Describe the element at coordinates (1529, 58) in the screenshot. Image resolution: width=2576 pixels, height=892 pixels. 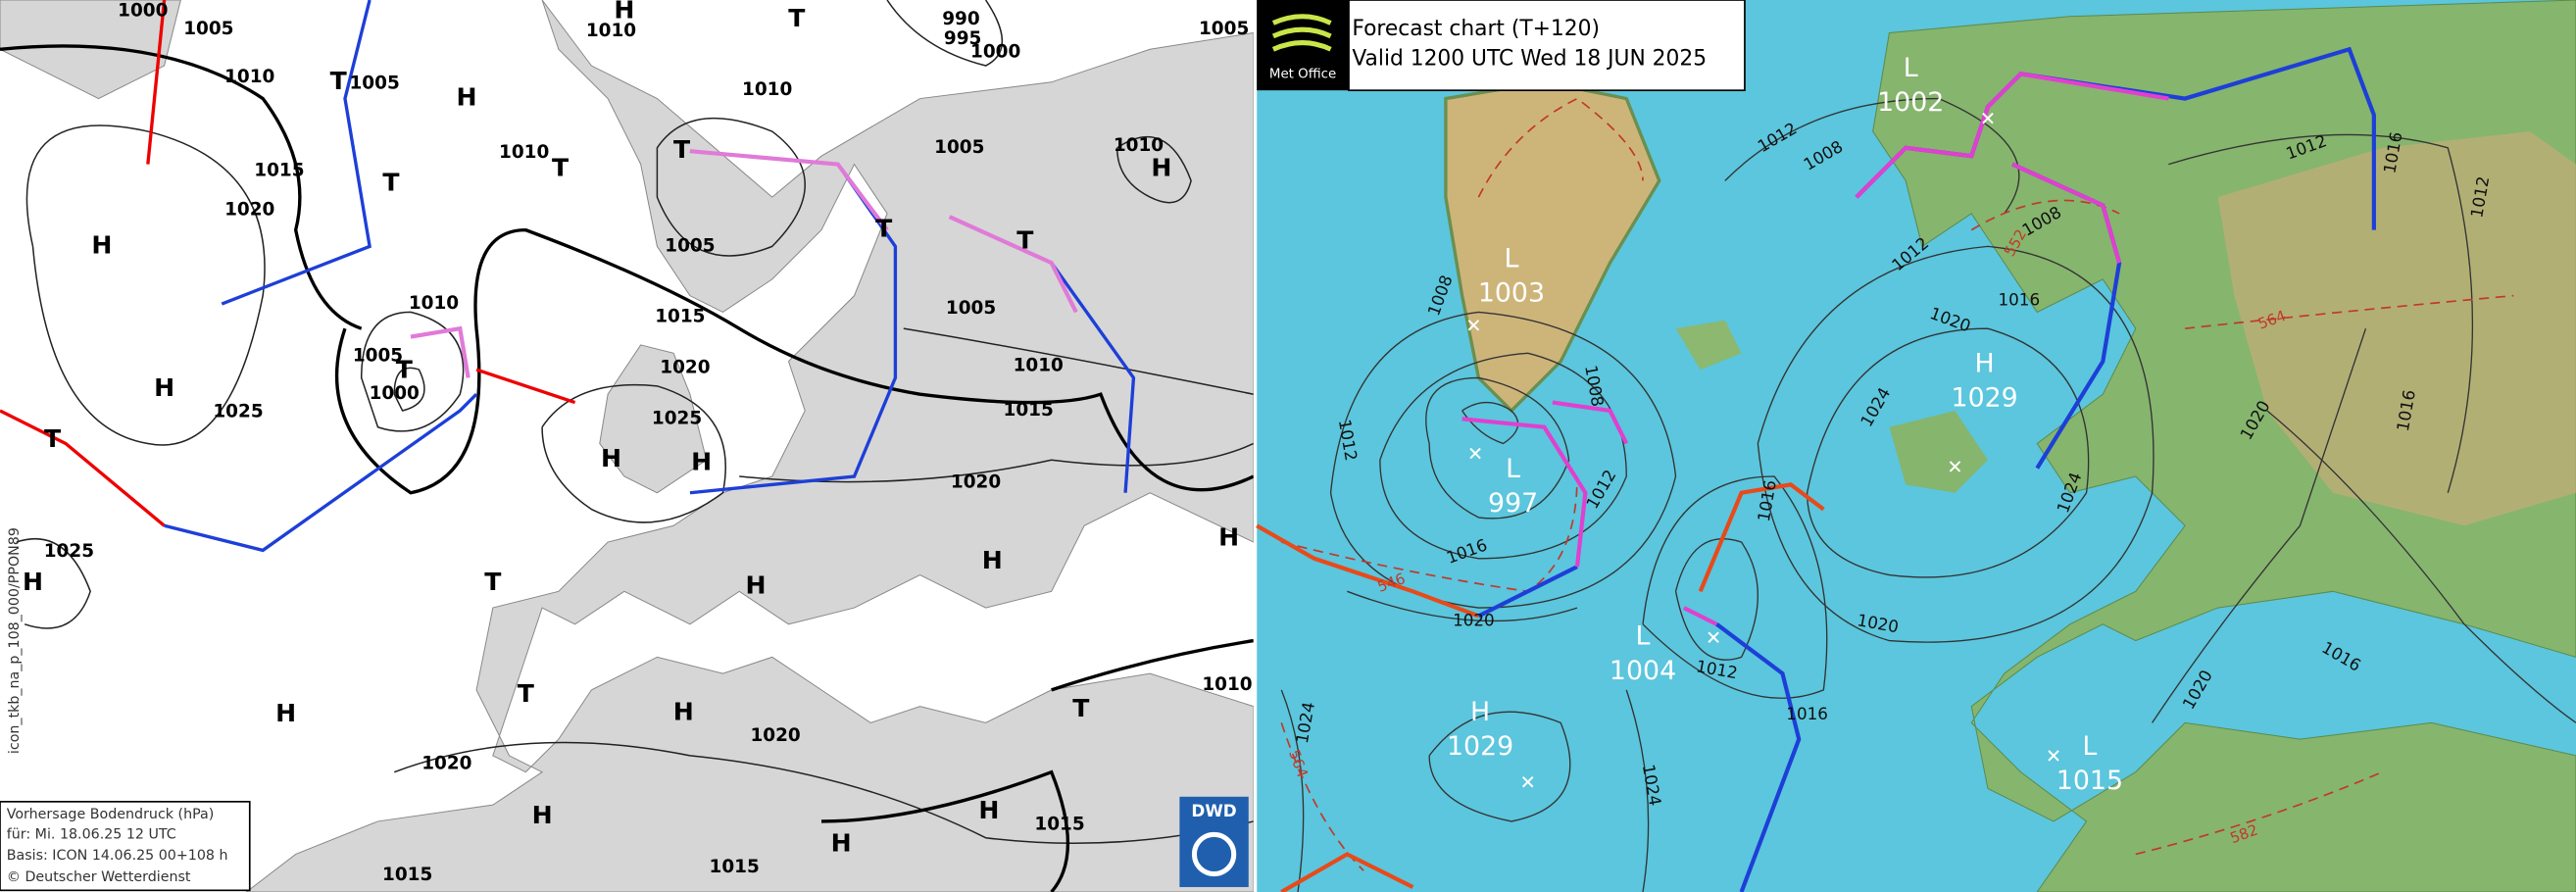
I see `header-valid: Valid 1200 UTC Wed 18 JUN 2025` at that location.